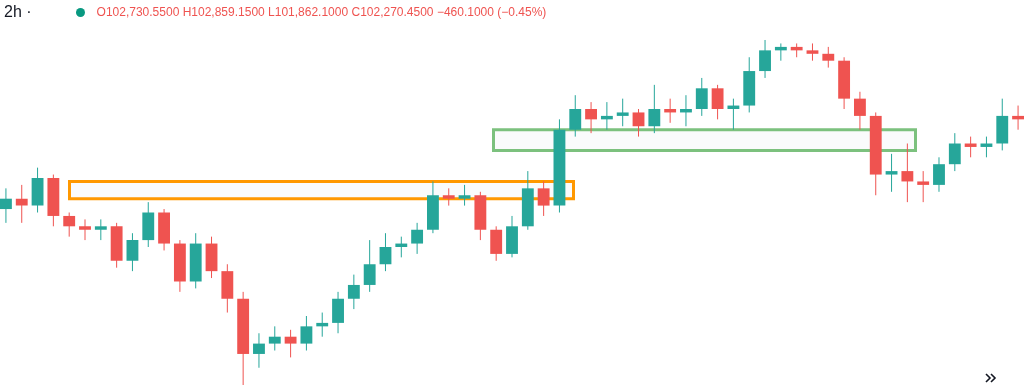 The width and height of the screenshot is (1024, 390). I want to click on text: 2h ·, so click(18, 12).